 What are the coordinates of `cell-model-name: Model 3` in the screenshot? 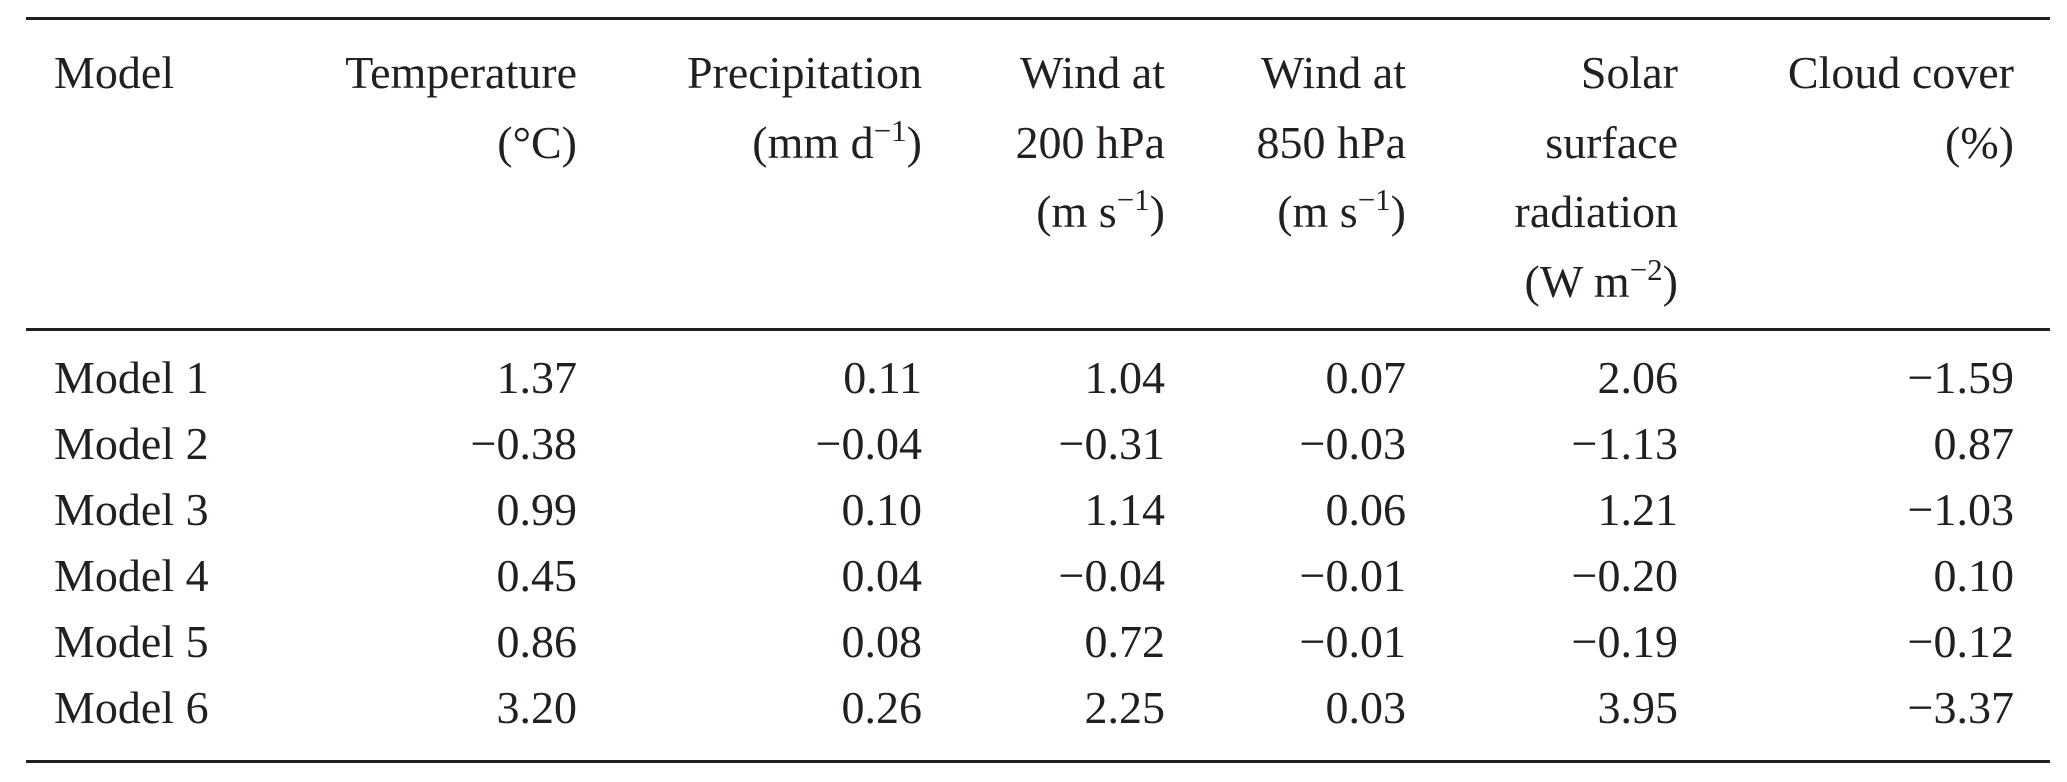 It's located at (131, 509).